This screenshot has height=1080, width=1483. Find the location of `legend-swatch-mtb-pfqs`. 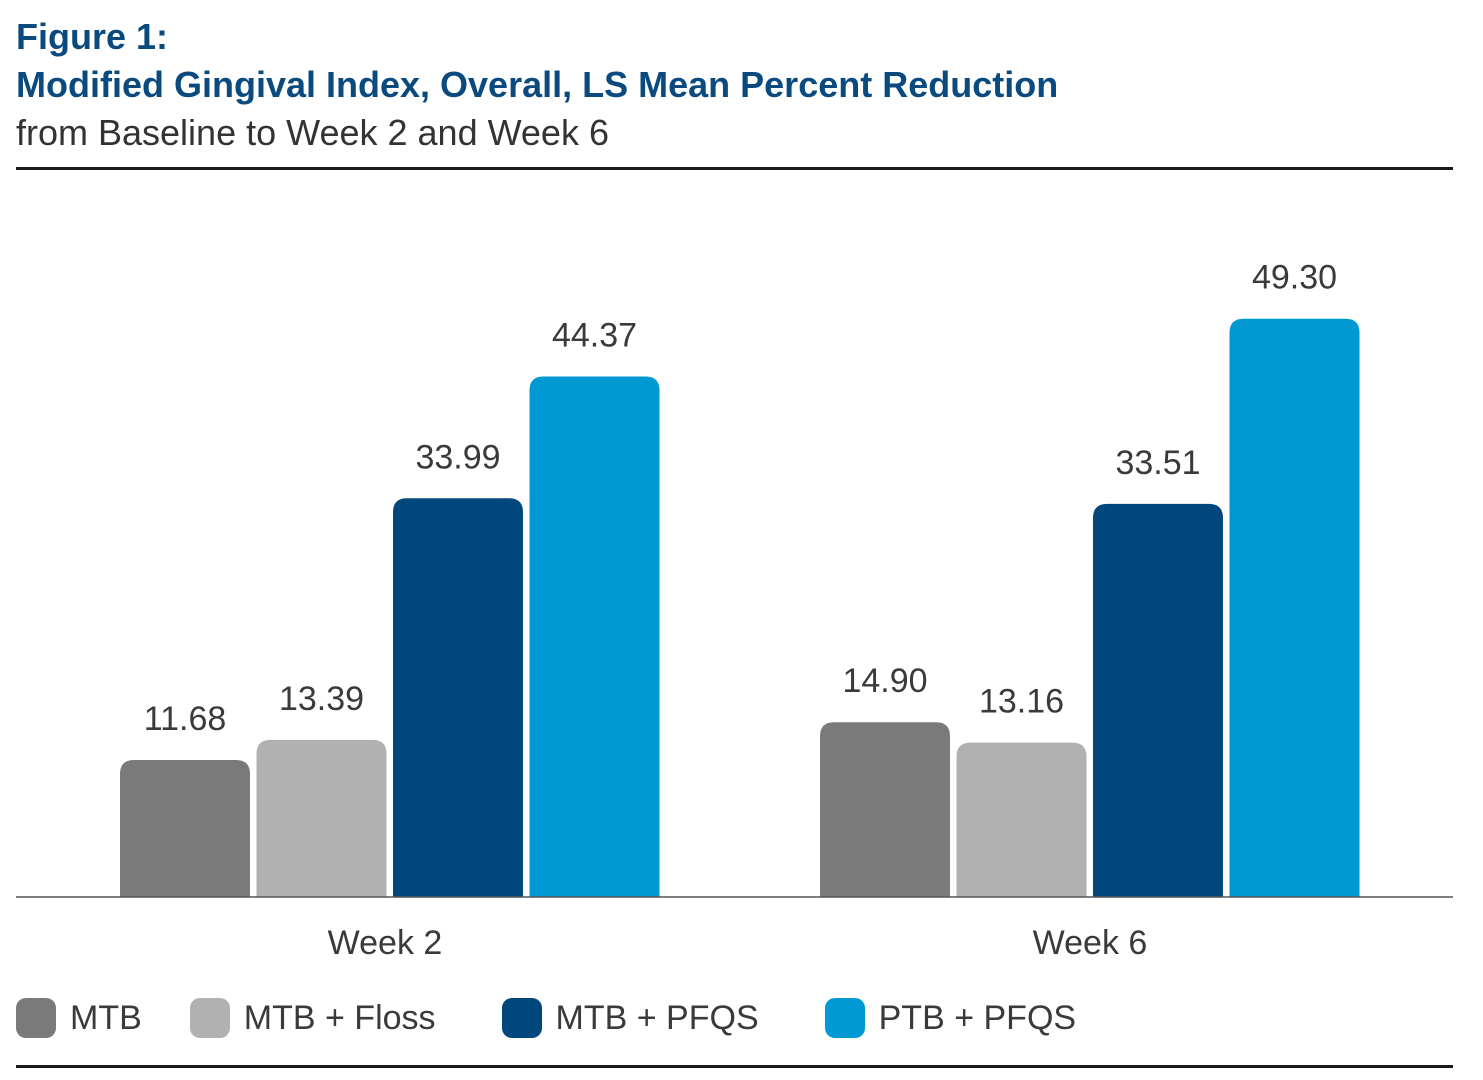

legend-swatch-mtb-pfqs is located at coordinates (521, 1018).